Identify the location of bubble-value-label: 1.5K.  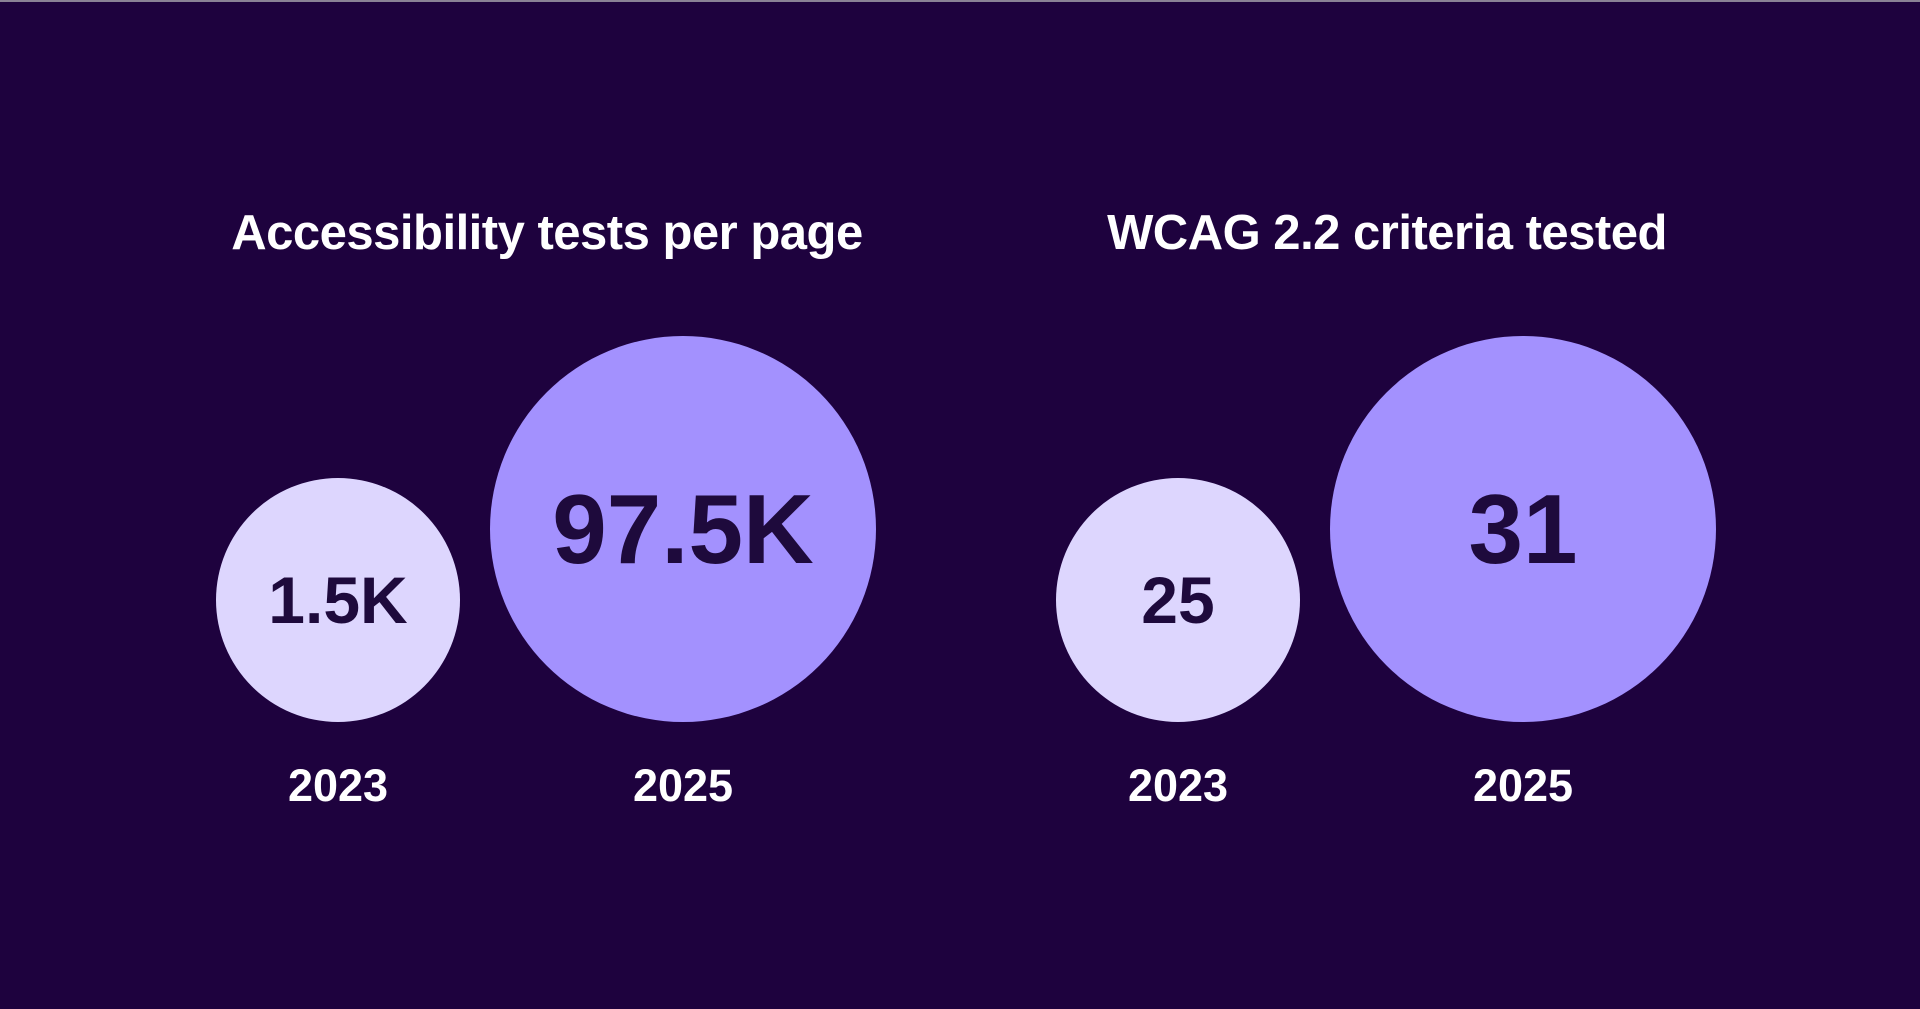
(338, 600).